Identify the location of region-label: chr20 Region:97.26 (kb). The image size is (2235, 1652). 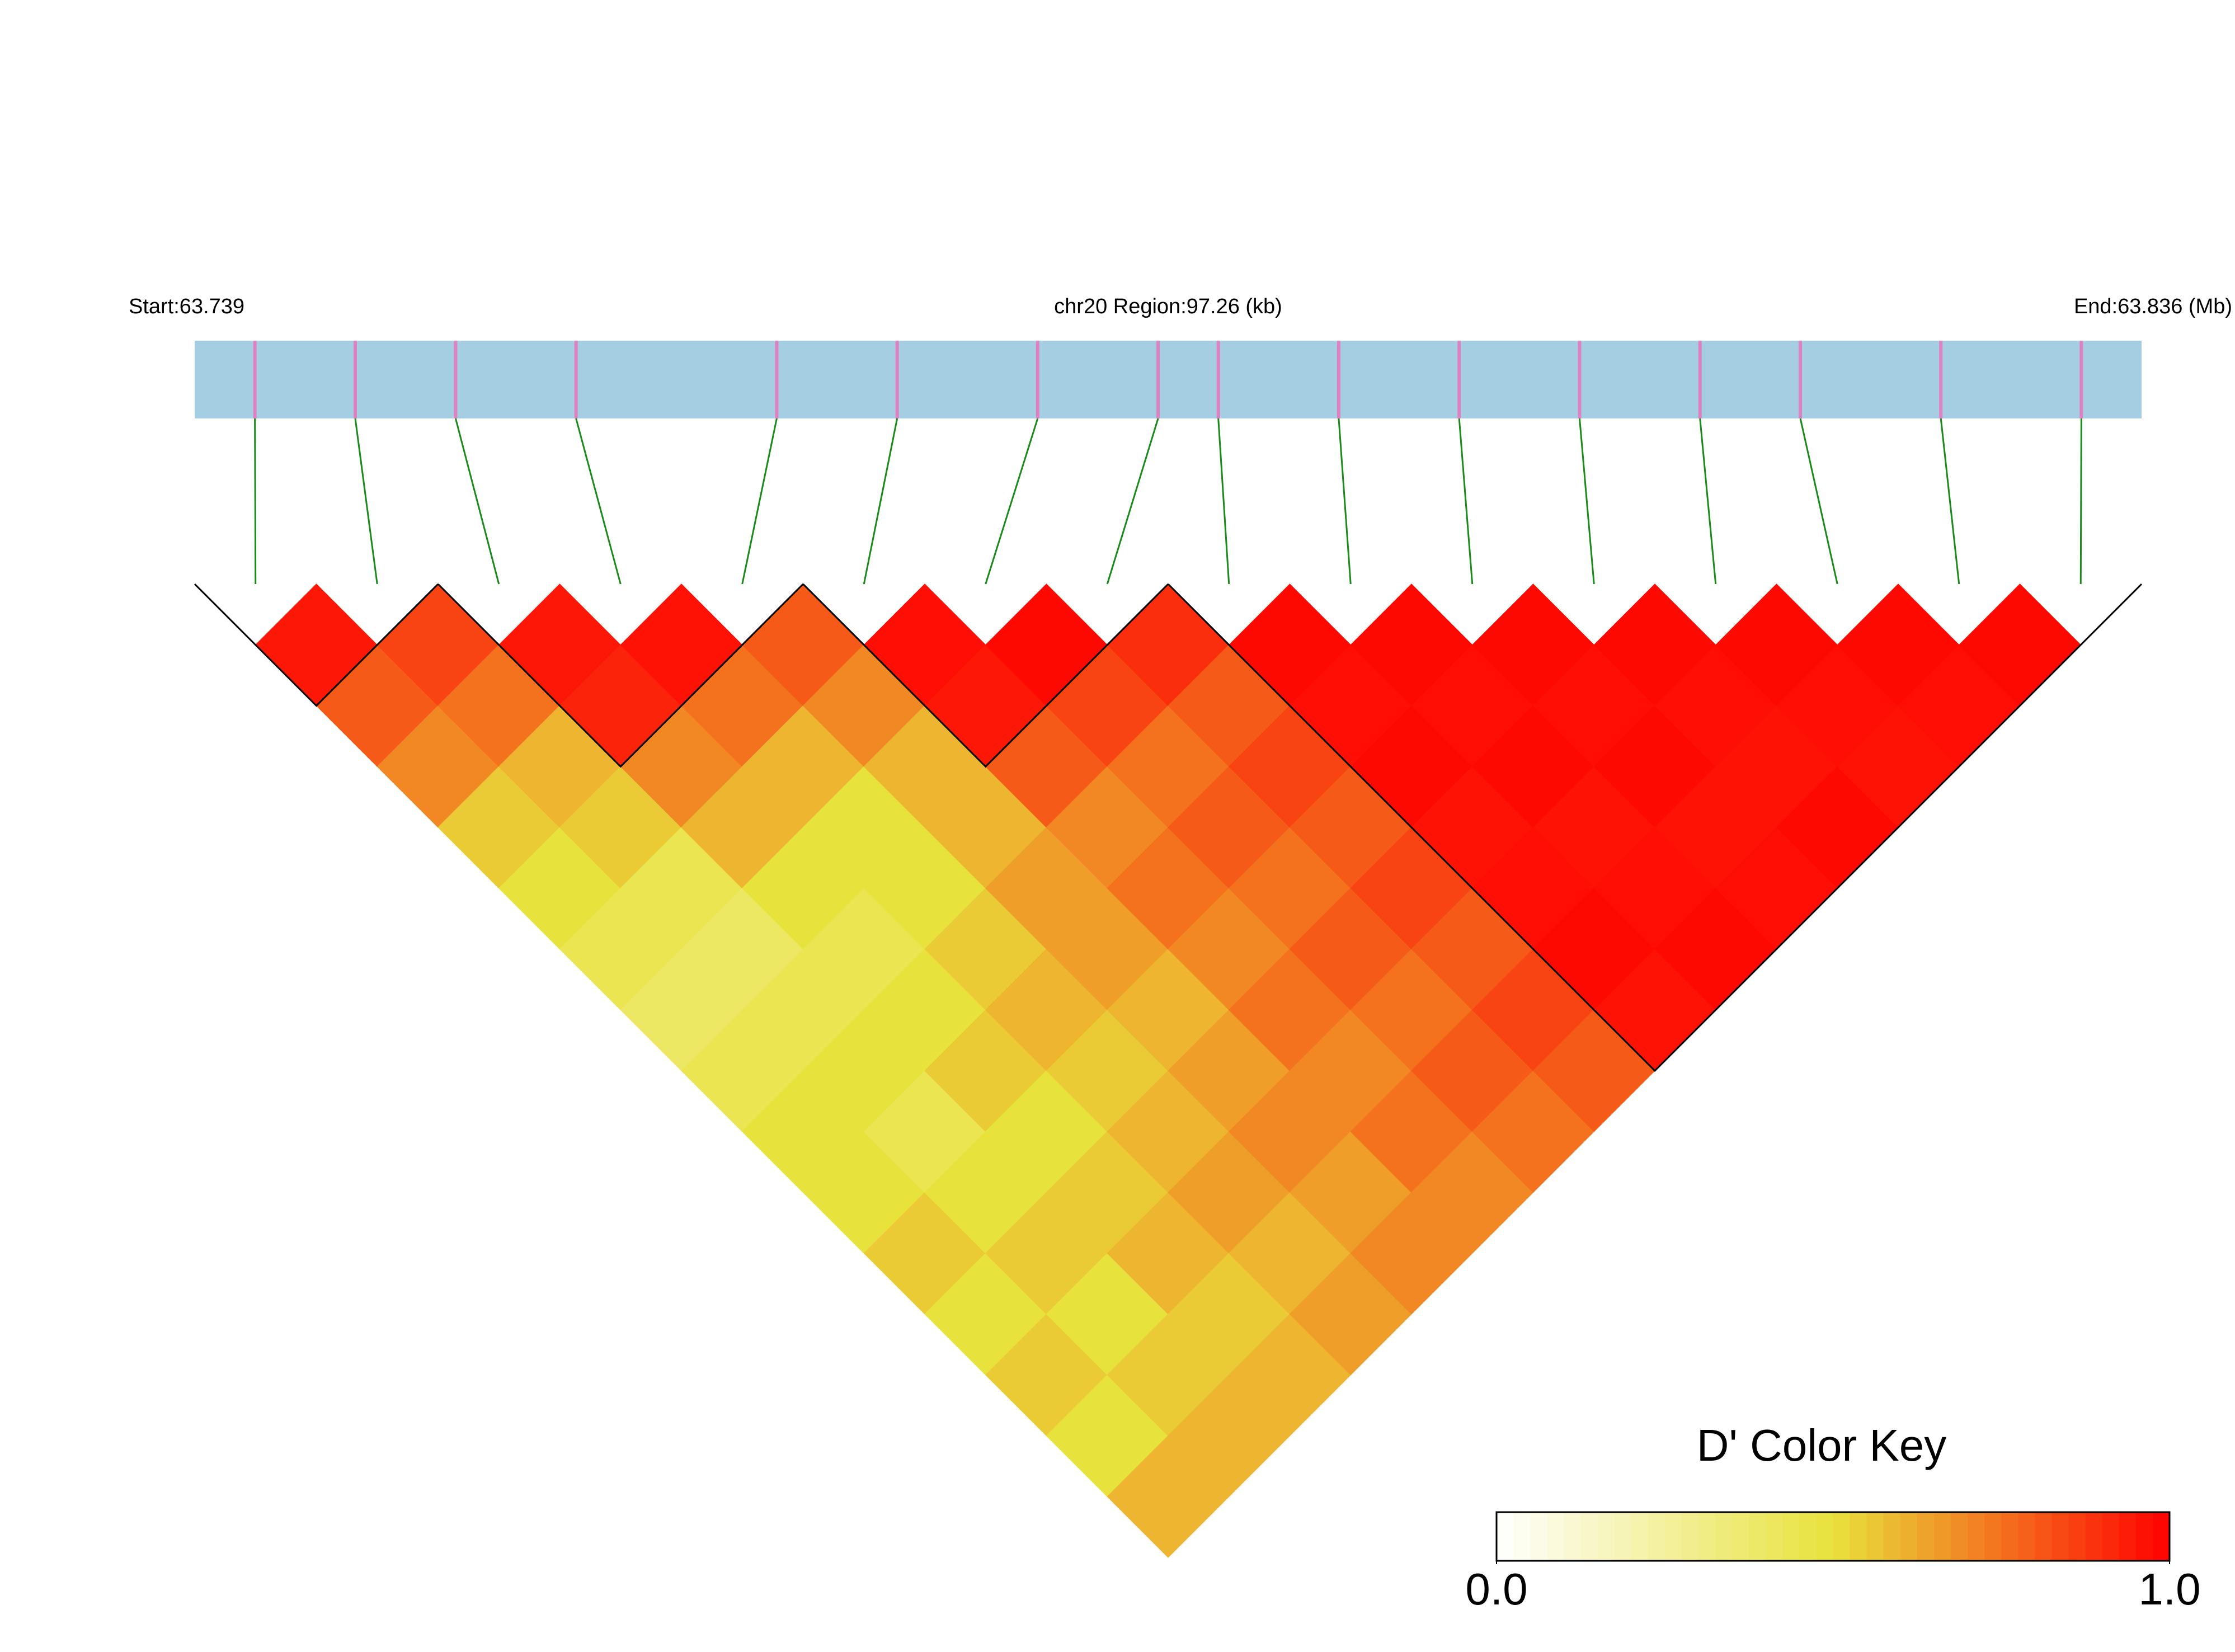
(1168, 306).